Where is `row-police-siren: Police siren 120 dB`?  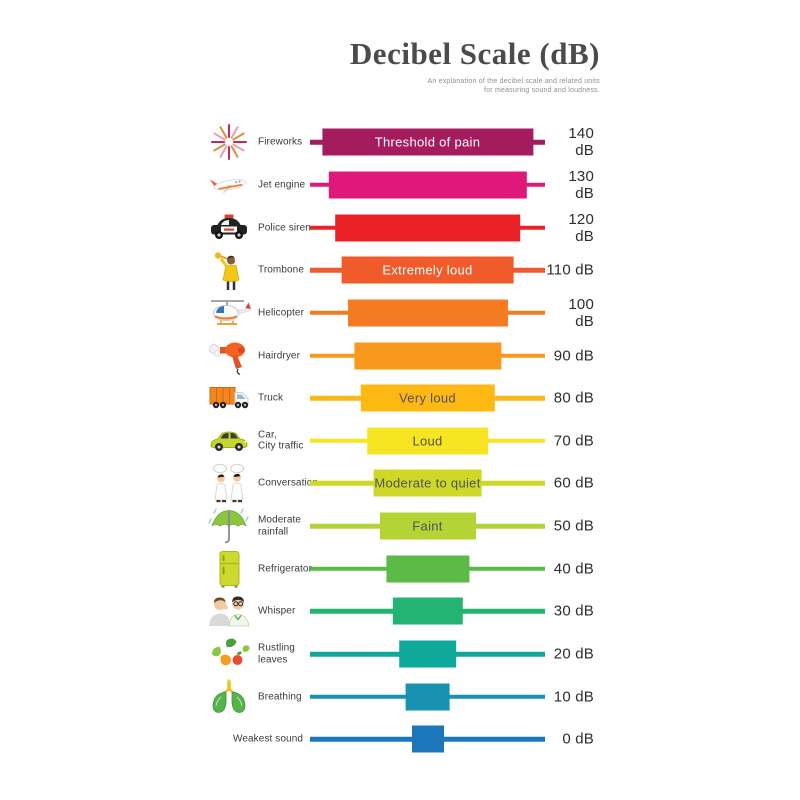 row-police-siren: Police siren 120 dB is located at coordinates (400, 227).